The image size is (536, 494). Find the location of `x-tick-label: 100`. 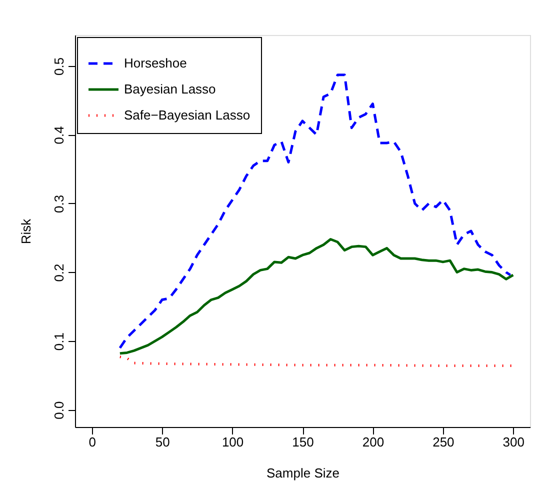

x-tick-label: 100 is located at coordinates (233, 442).